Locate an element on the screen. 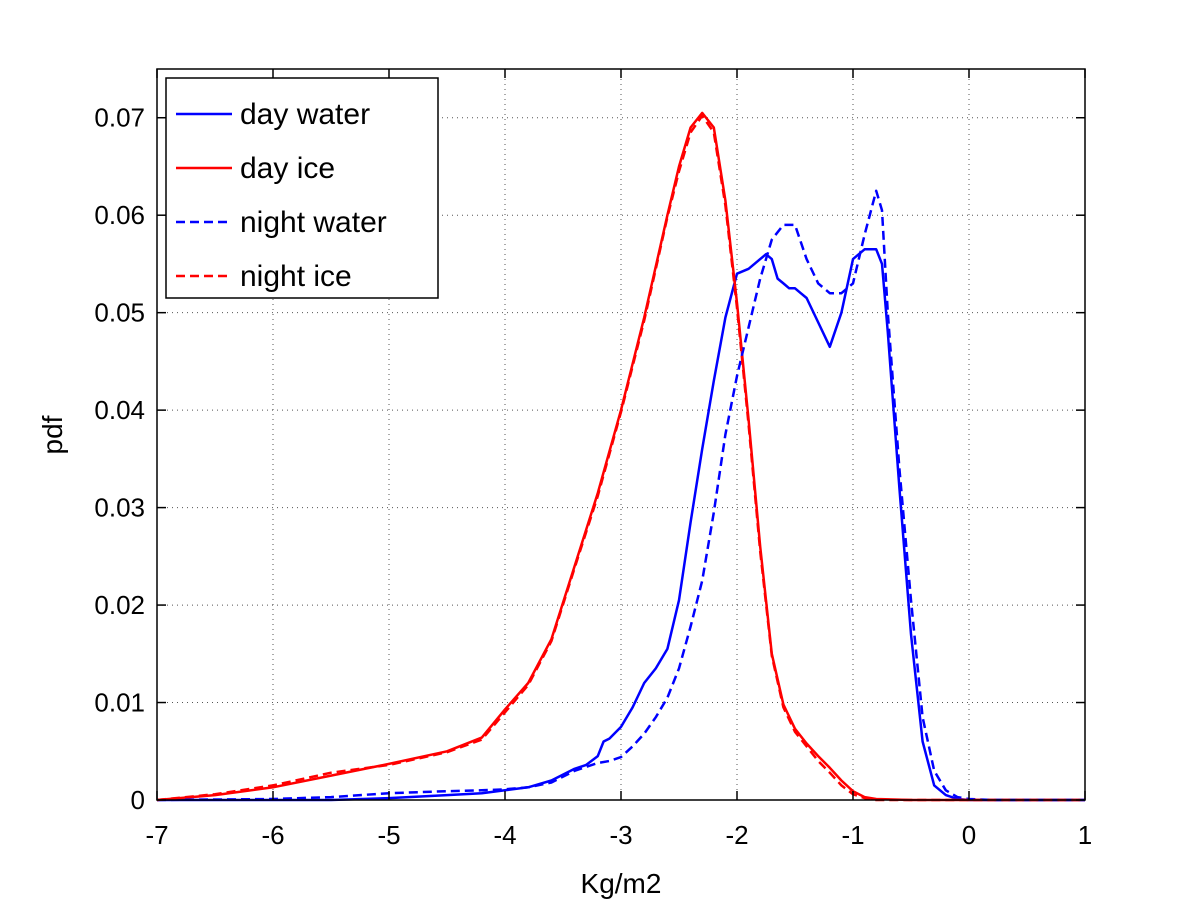 This screenshot has width=1200, height=900. legend: day water day ice night water night ice is located at coordinates (302, 188).